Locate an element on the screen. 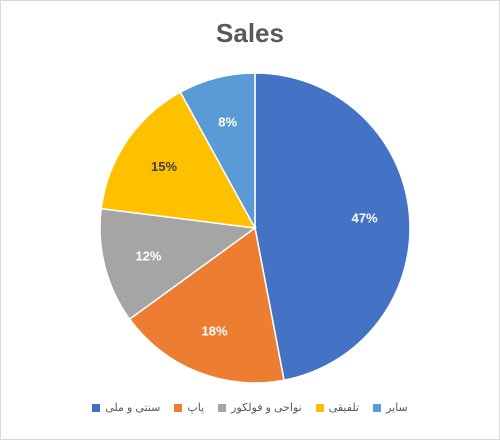 The image size is (500, 440). slice-data-label-2: 12% is located at coordinates (148, 255).